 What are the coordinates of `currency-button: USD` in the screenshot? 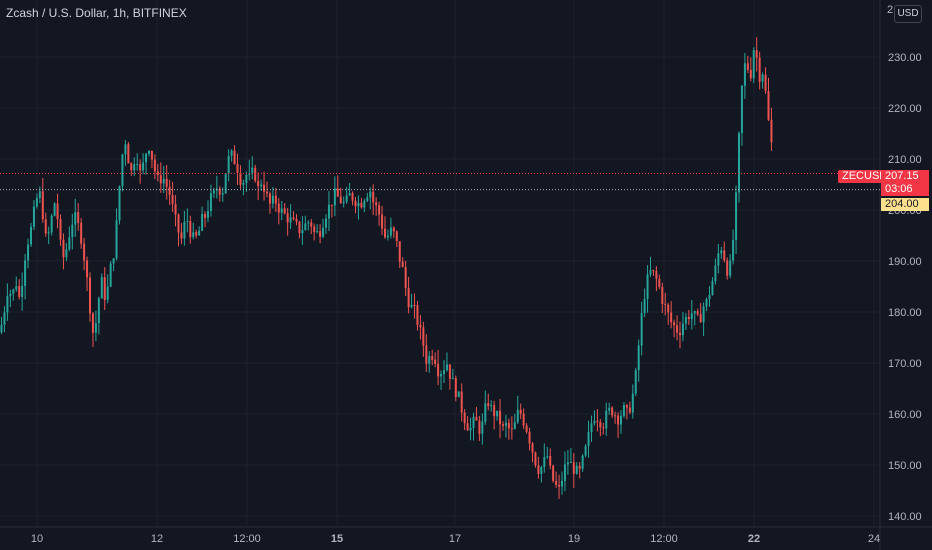 It's located at (908, 14).